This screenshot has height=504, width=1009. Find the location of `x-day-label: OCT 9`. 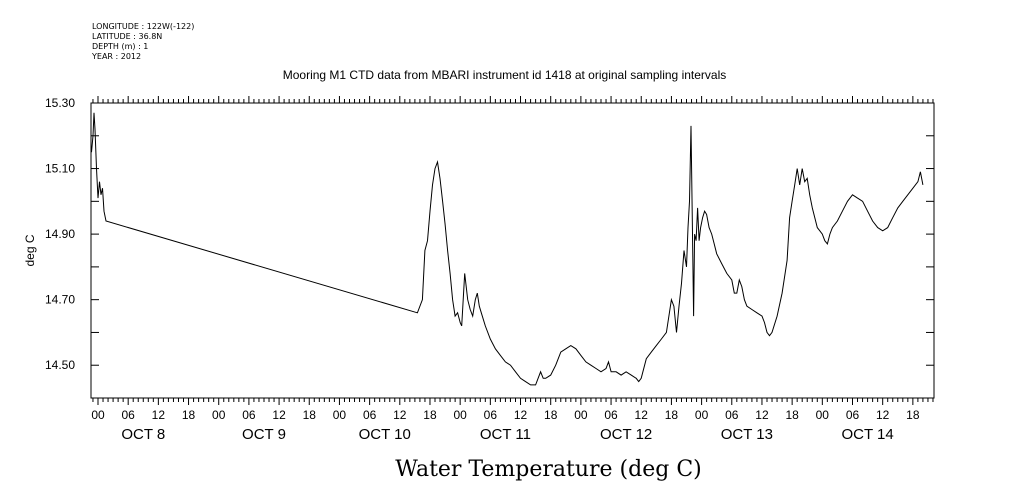

x-day-label: OCT 9 is located at coordinates (264, 434).